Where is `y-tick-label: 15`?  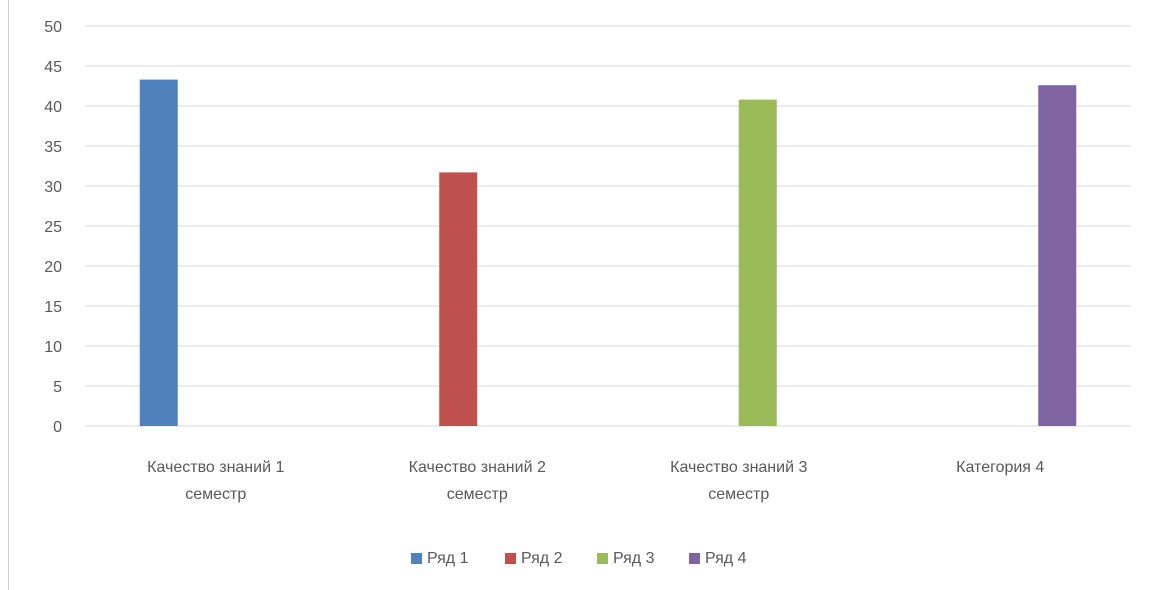
y-tick-label: 15 is located at coordinates (53, 307).